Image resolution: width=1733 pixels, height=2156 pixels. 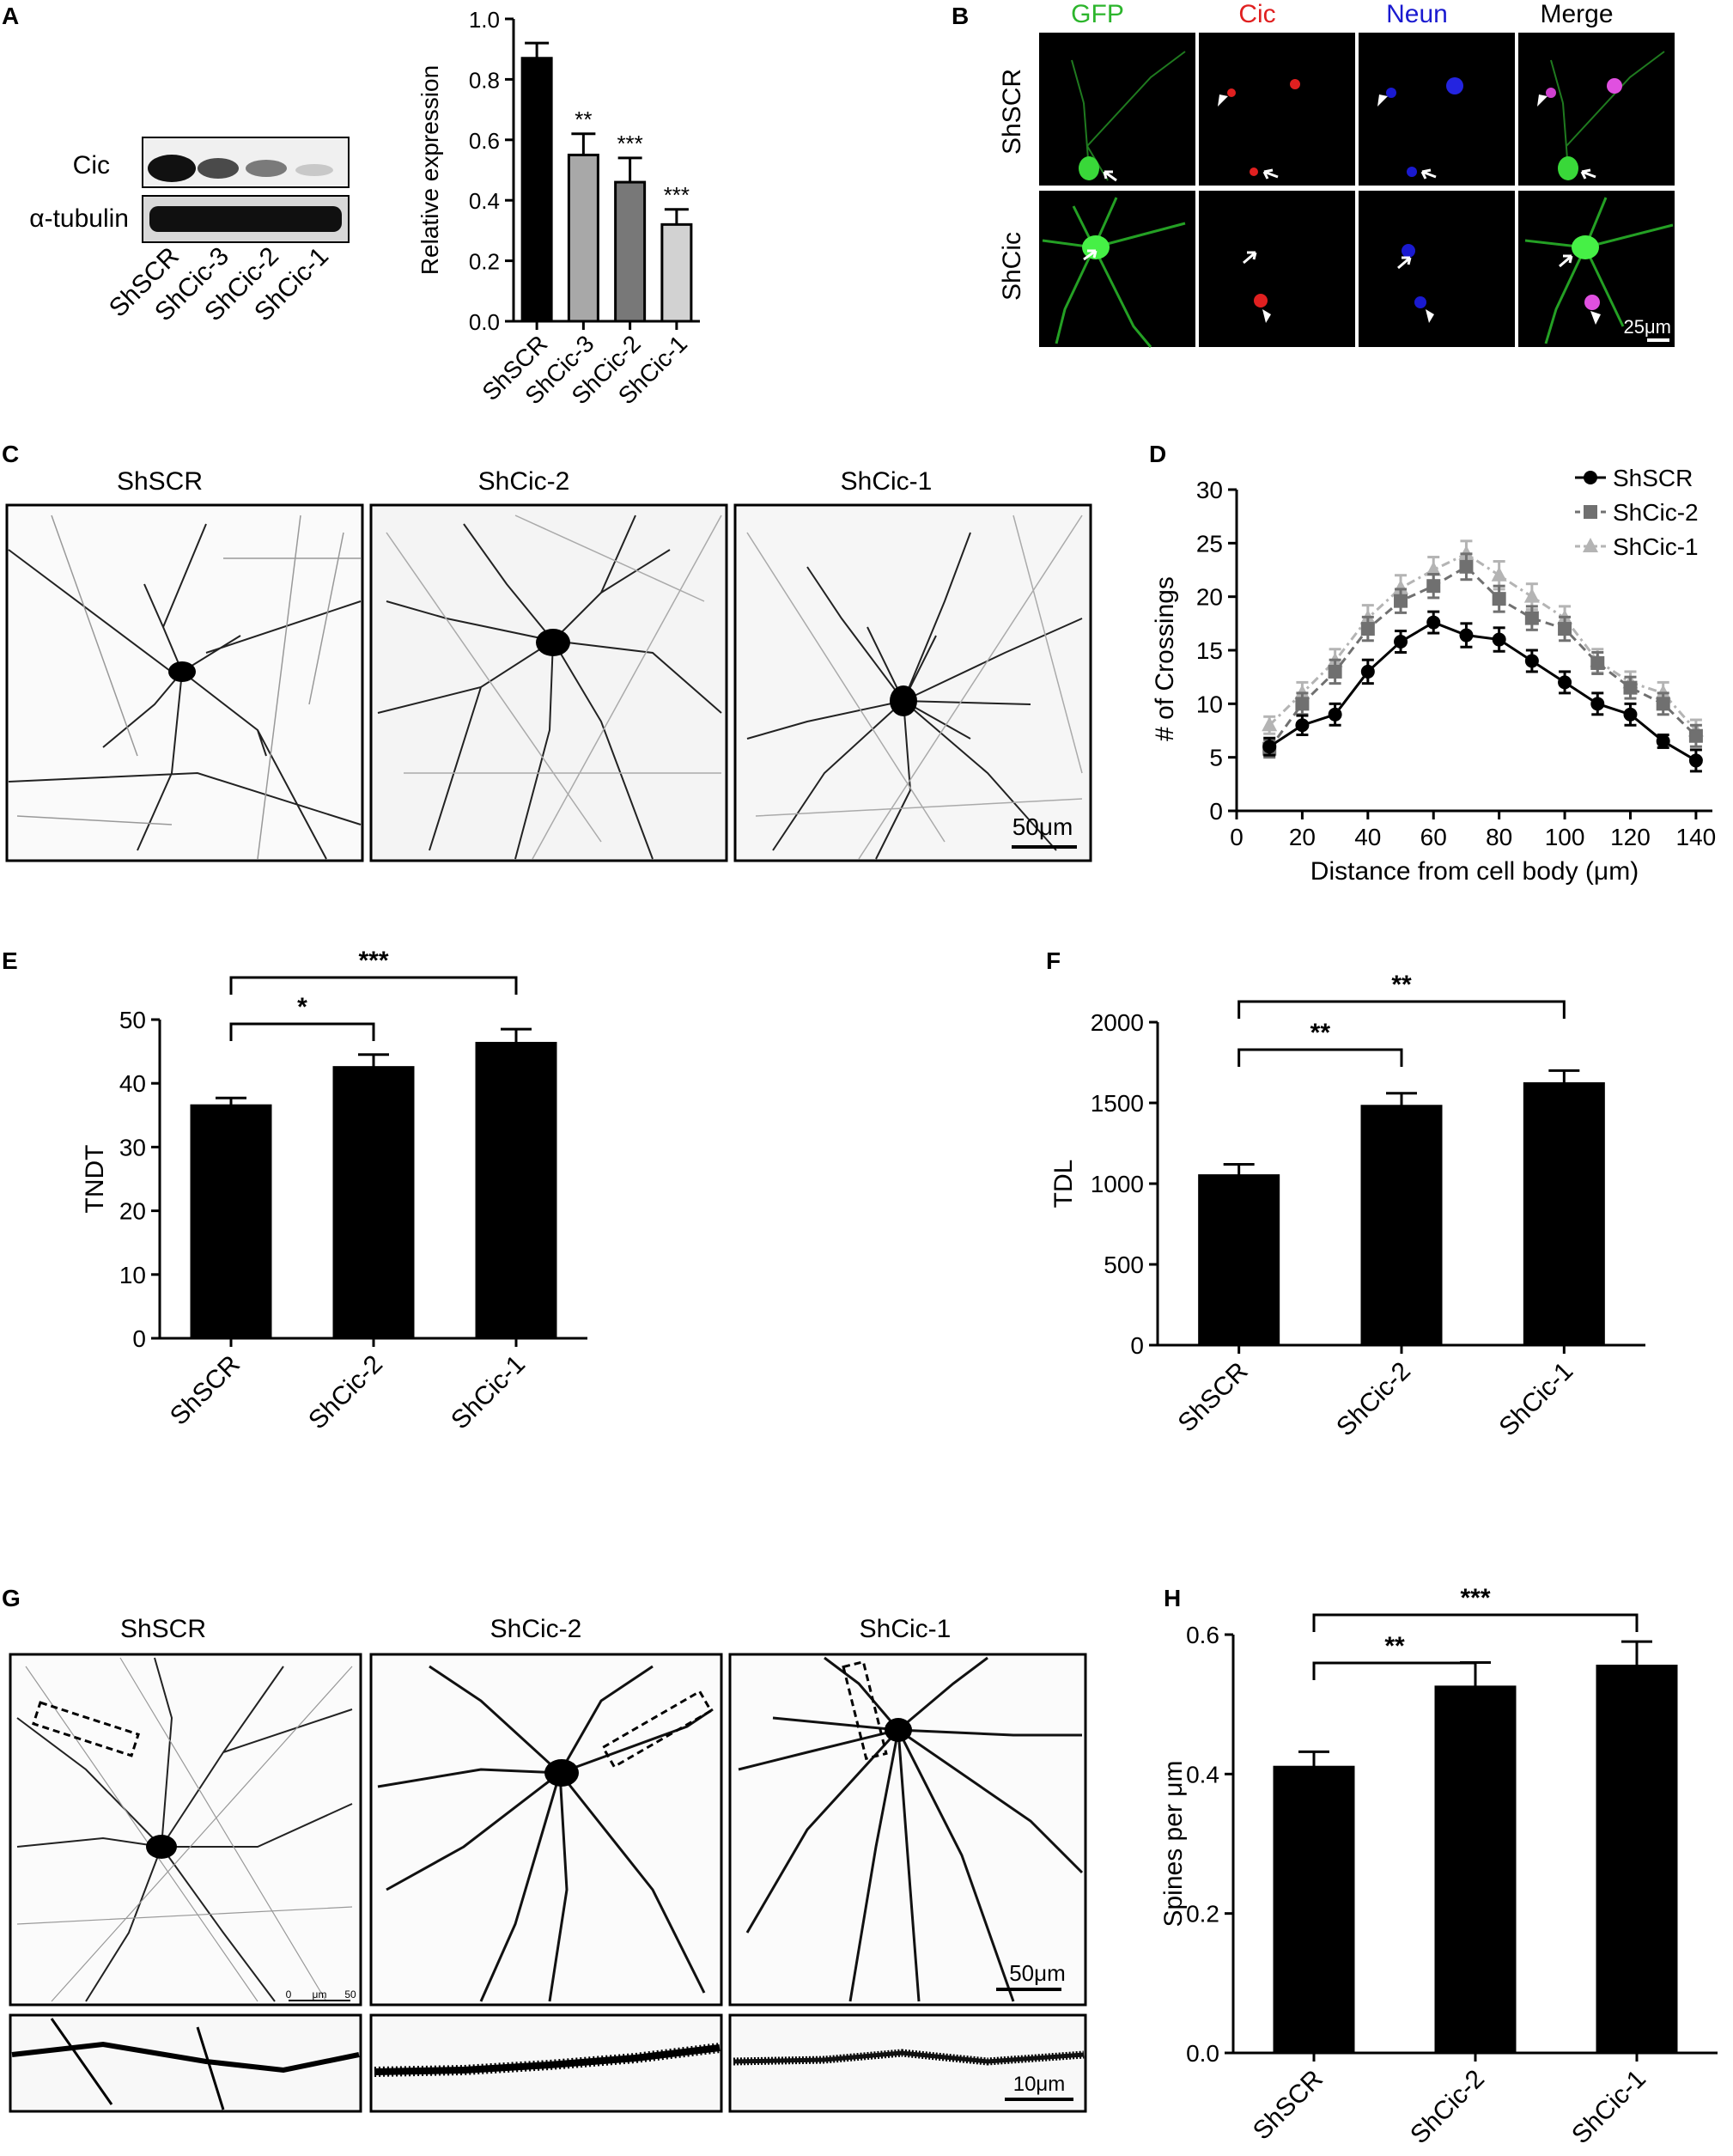 I want to click on blot-label-cic: Cic, so click(x=91, y=165).